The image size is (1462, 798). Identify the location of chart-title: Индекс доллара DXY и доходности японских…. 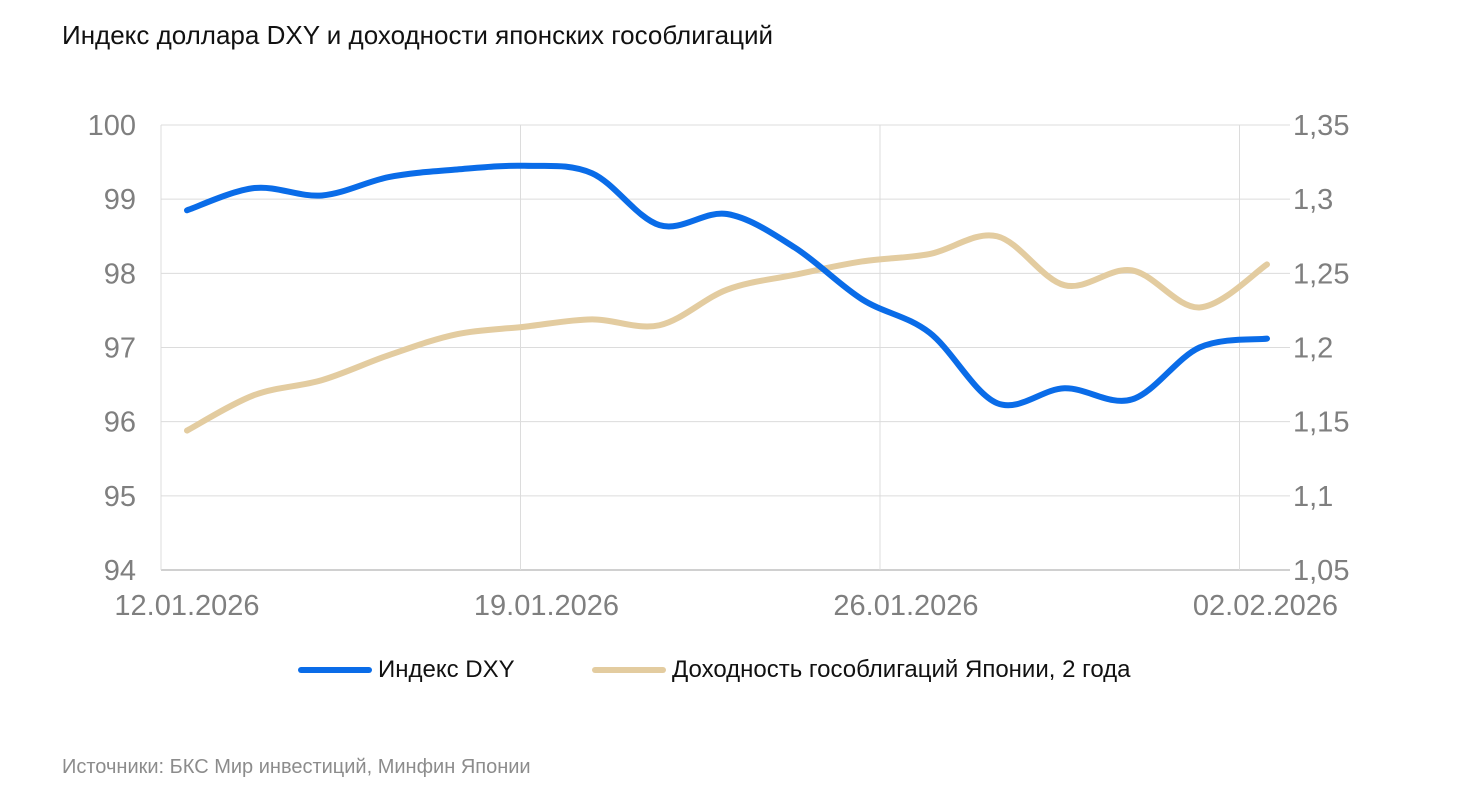
(418, 35).